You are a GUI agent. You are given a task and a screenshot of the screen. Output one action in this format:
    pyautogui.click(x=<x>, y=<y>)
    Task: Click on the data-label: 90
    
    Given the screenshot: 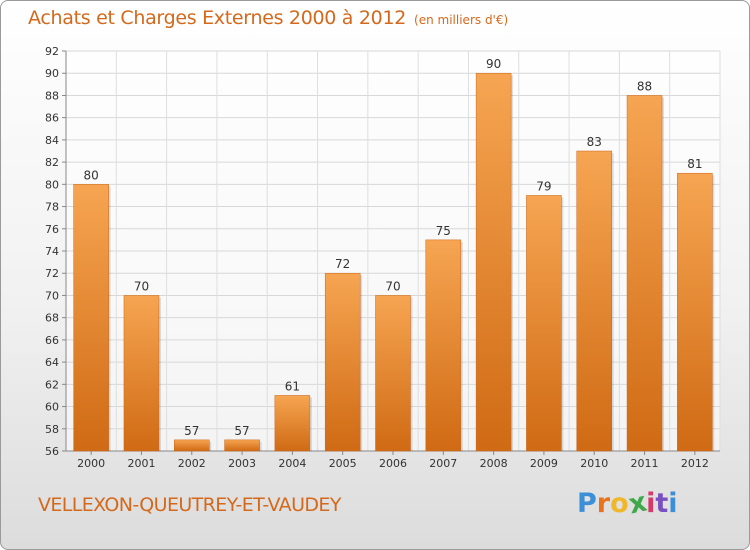 What is the action you would take?
    pyautogui.click(x=493, y=64)
    